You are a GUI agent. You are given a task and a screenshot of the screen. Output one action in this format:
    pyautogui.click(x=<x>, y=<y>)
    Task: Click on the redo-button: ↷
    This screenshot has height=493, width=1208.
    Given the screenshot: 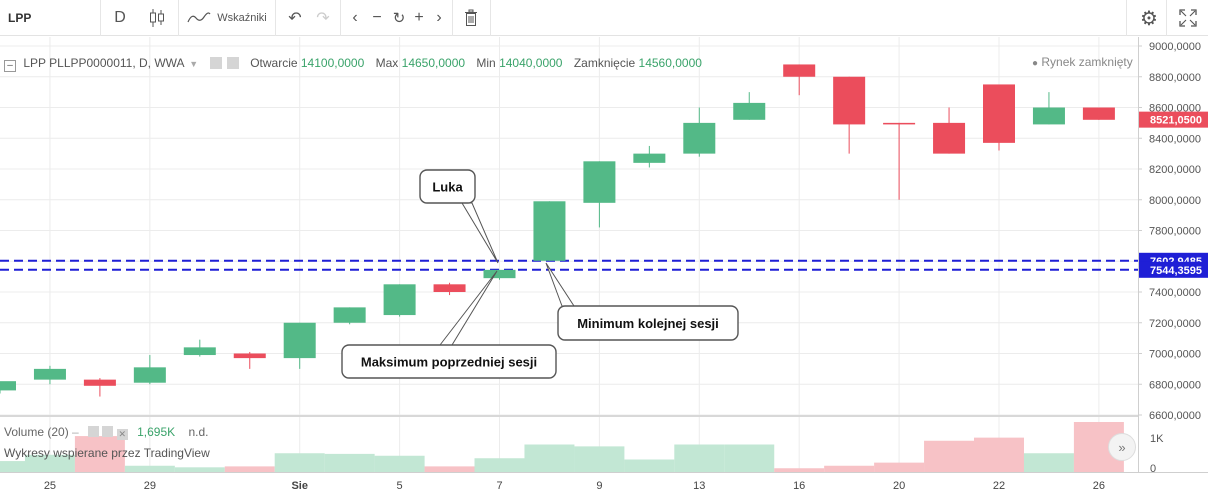 What is the action you would take?
    pyautogui.click(x=323, y=18)
    